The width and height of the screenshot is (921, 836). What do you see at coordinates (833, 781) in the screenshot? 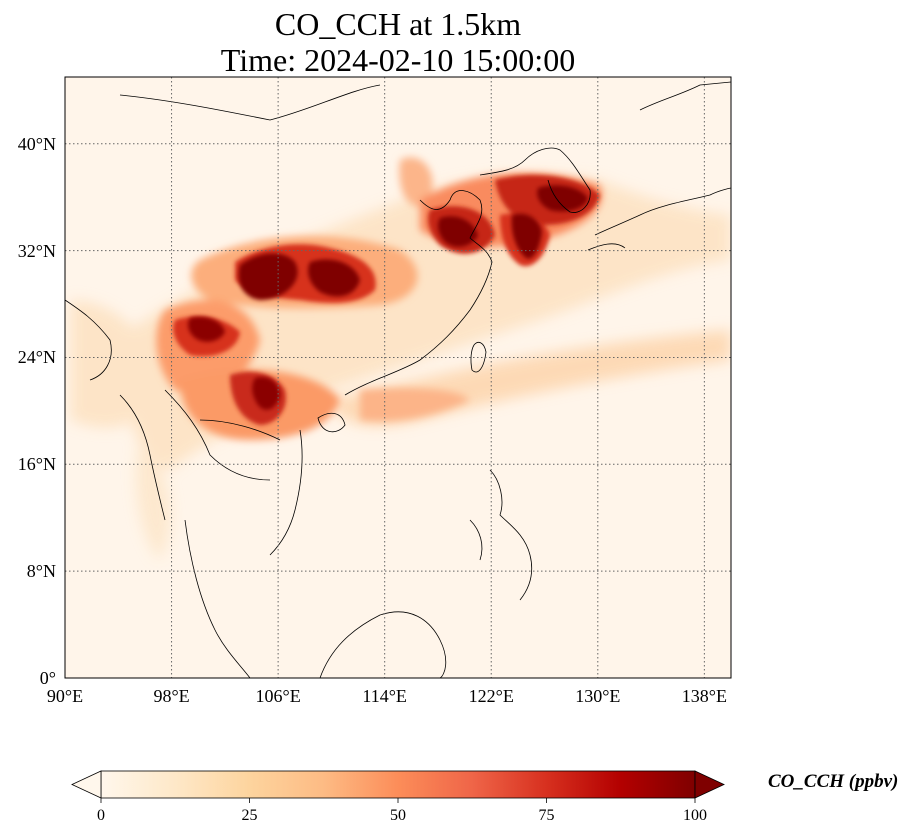
I see `colorbar-label: CO_CCH (ppbv)` at bounding box center [833, 781].